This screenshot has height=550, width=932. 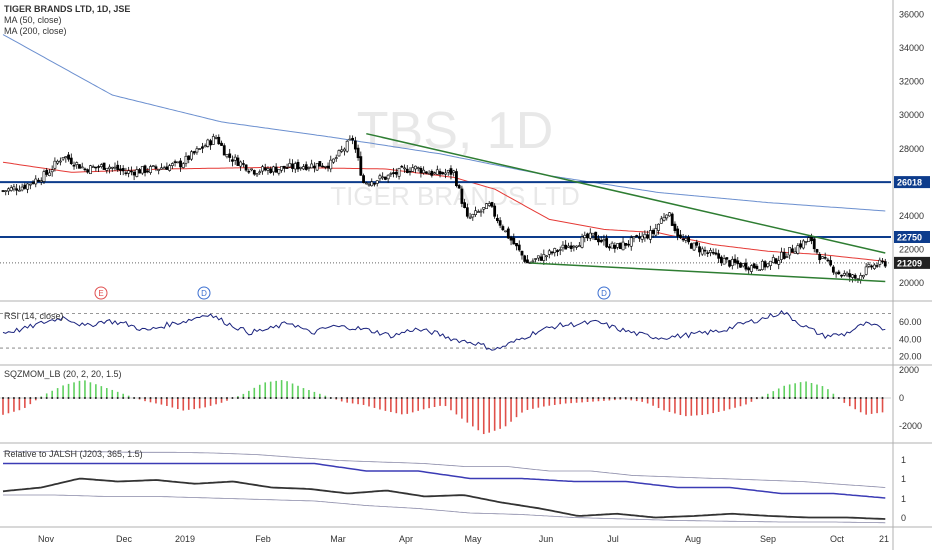 What do you see at coordinates (101, 293) in the screenshot?
I see `event-marker` at bounding box center [101, 293].